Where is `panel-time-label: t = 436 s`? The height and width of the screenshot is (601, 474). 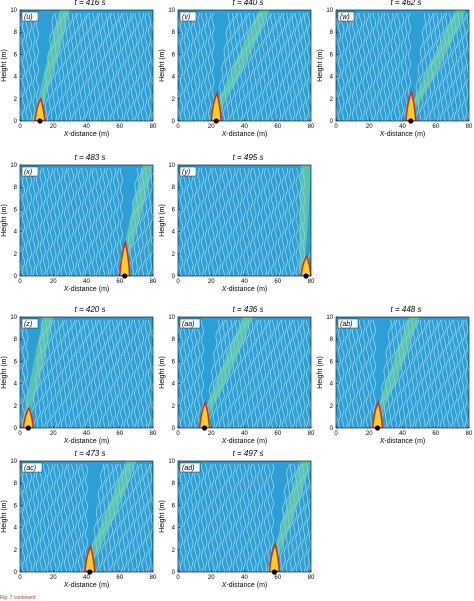
panel-time-label: t = 436 s is located at coordinates (248, 309).